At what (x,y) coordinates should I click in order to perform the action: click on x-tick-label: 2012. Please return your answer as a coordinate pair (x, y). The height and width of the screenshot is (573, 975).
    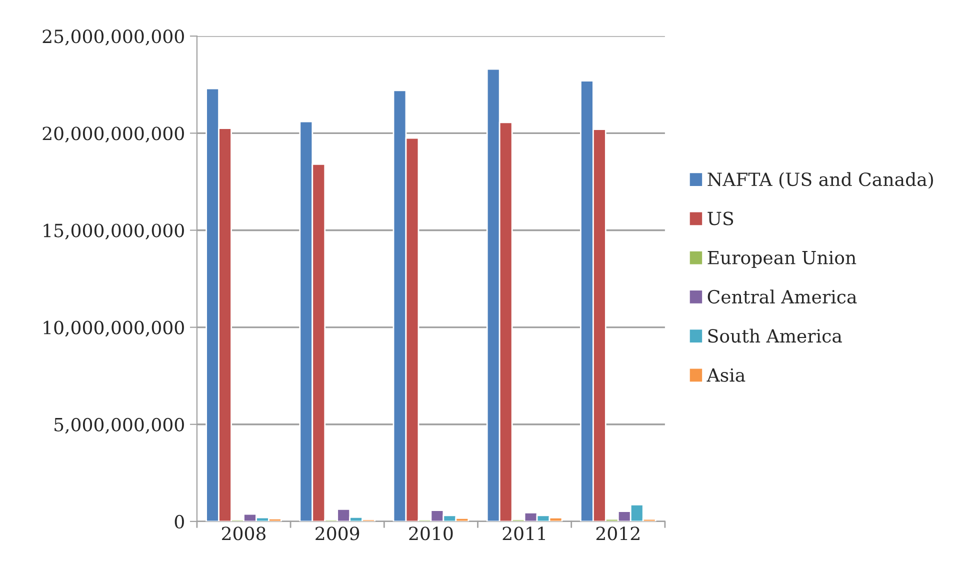
    Looking at the image, I should click on (618, 533).